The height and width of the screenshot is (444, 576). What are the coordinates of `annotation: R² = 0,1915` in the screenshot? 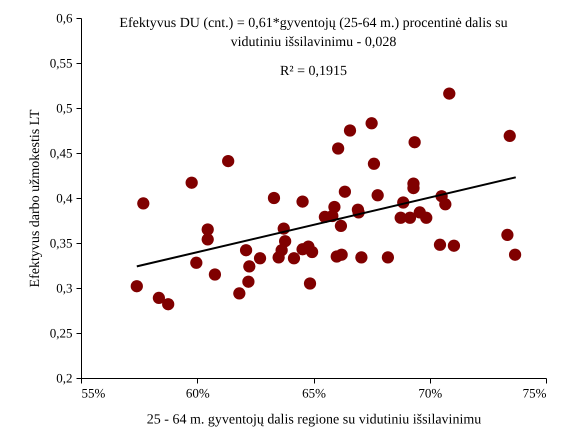 It's located at (313, 71).